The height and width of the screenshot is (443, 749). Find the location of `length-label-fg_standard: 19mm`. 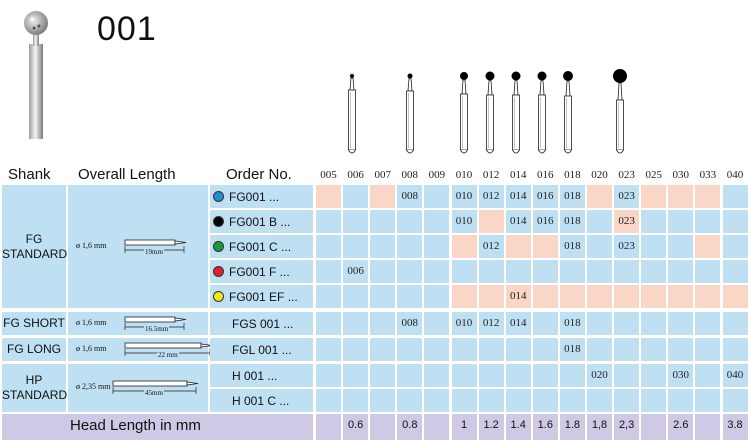

length-label-fg_standard: 19mm is located at coordinates (154, 251).